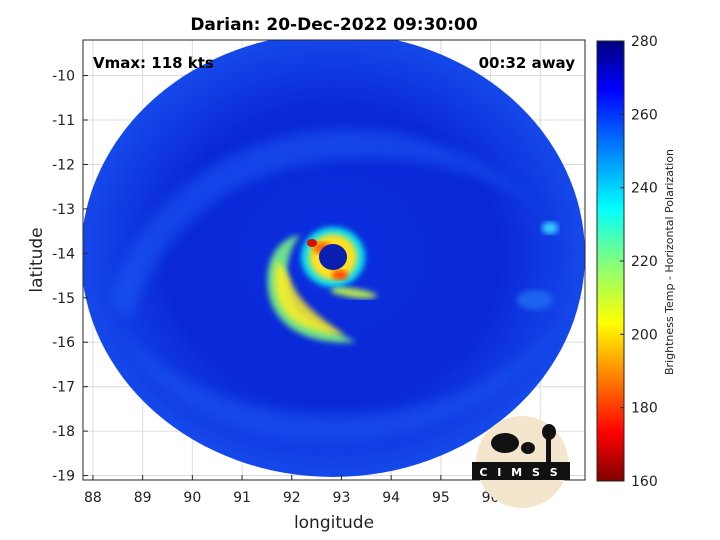  What do you see at coordinates (37, 259) in the screenshot?
I see `y-axis-label: latitude` at bounding box center [37, 259].